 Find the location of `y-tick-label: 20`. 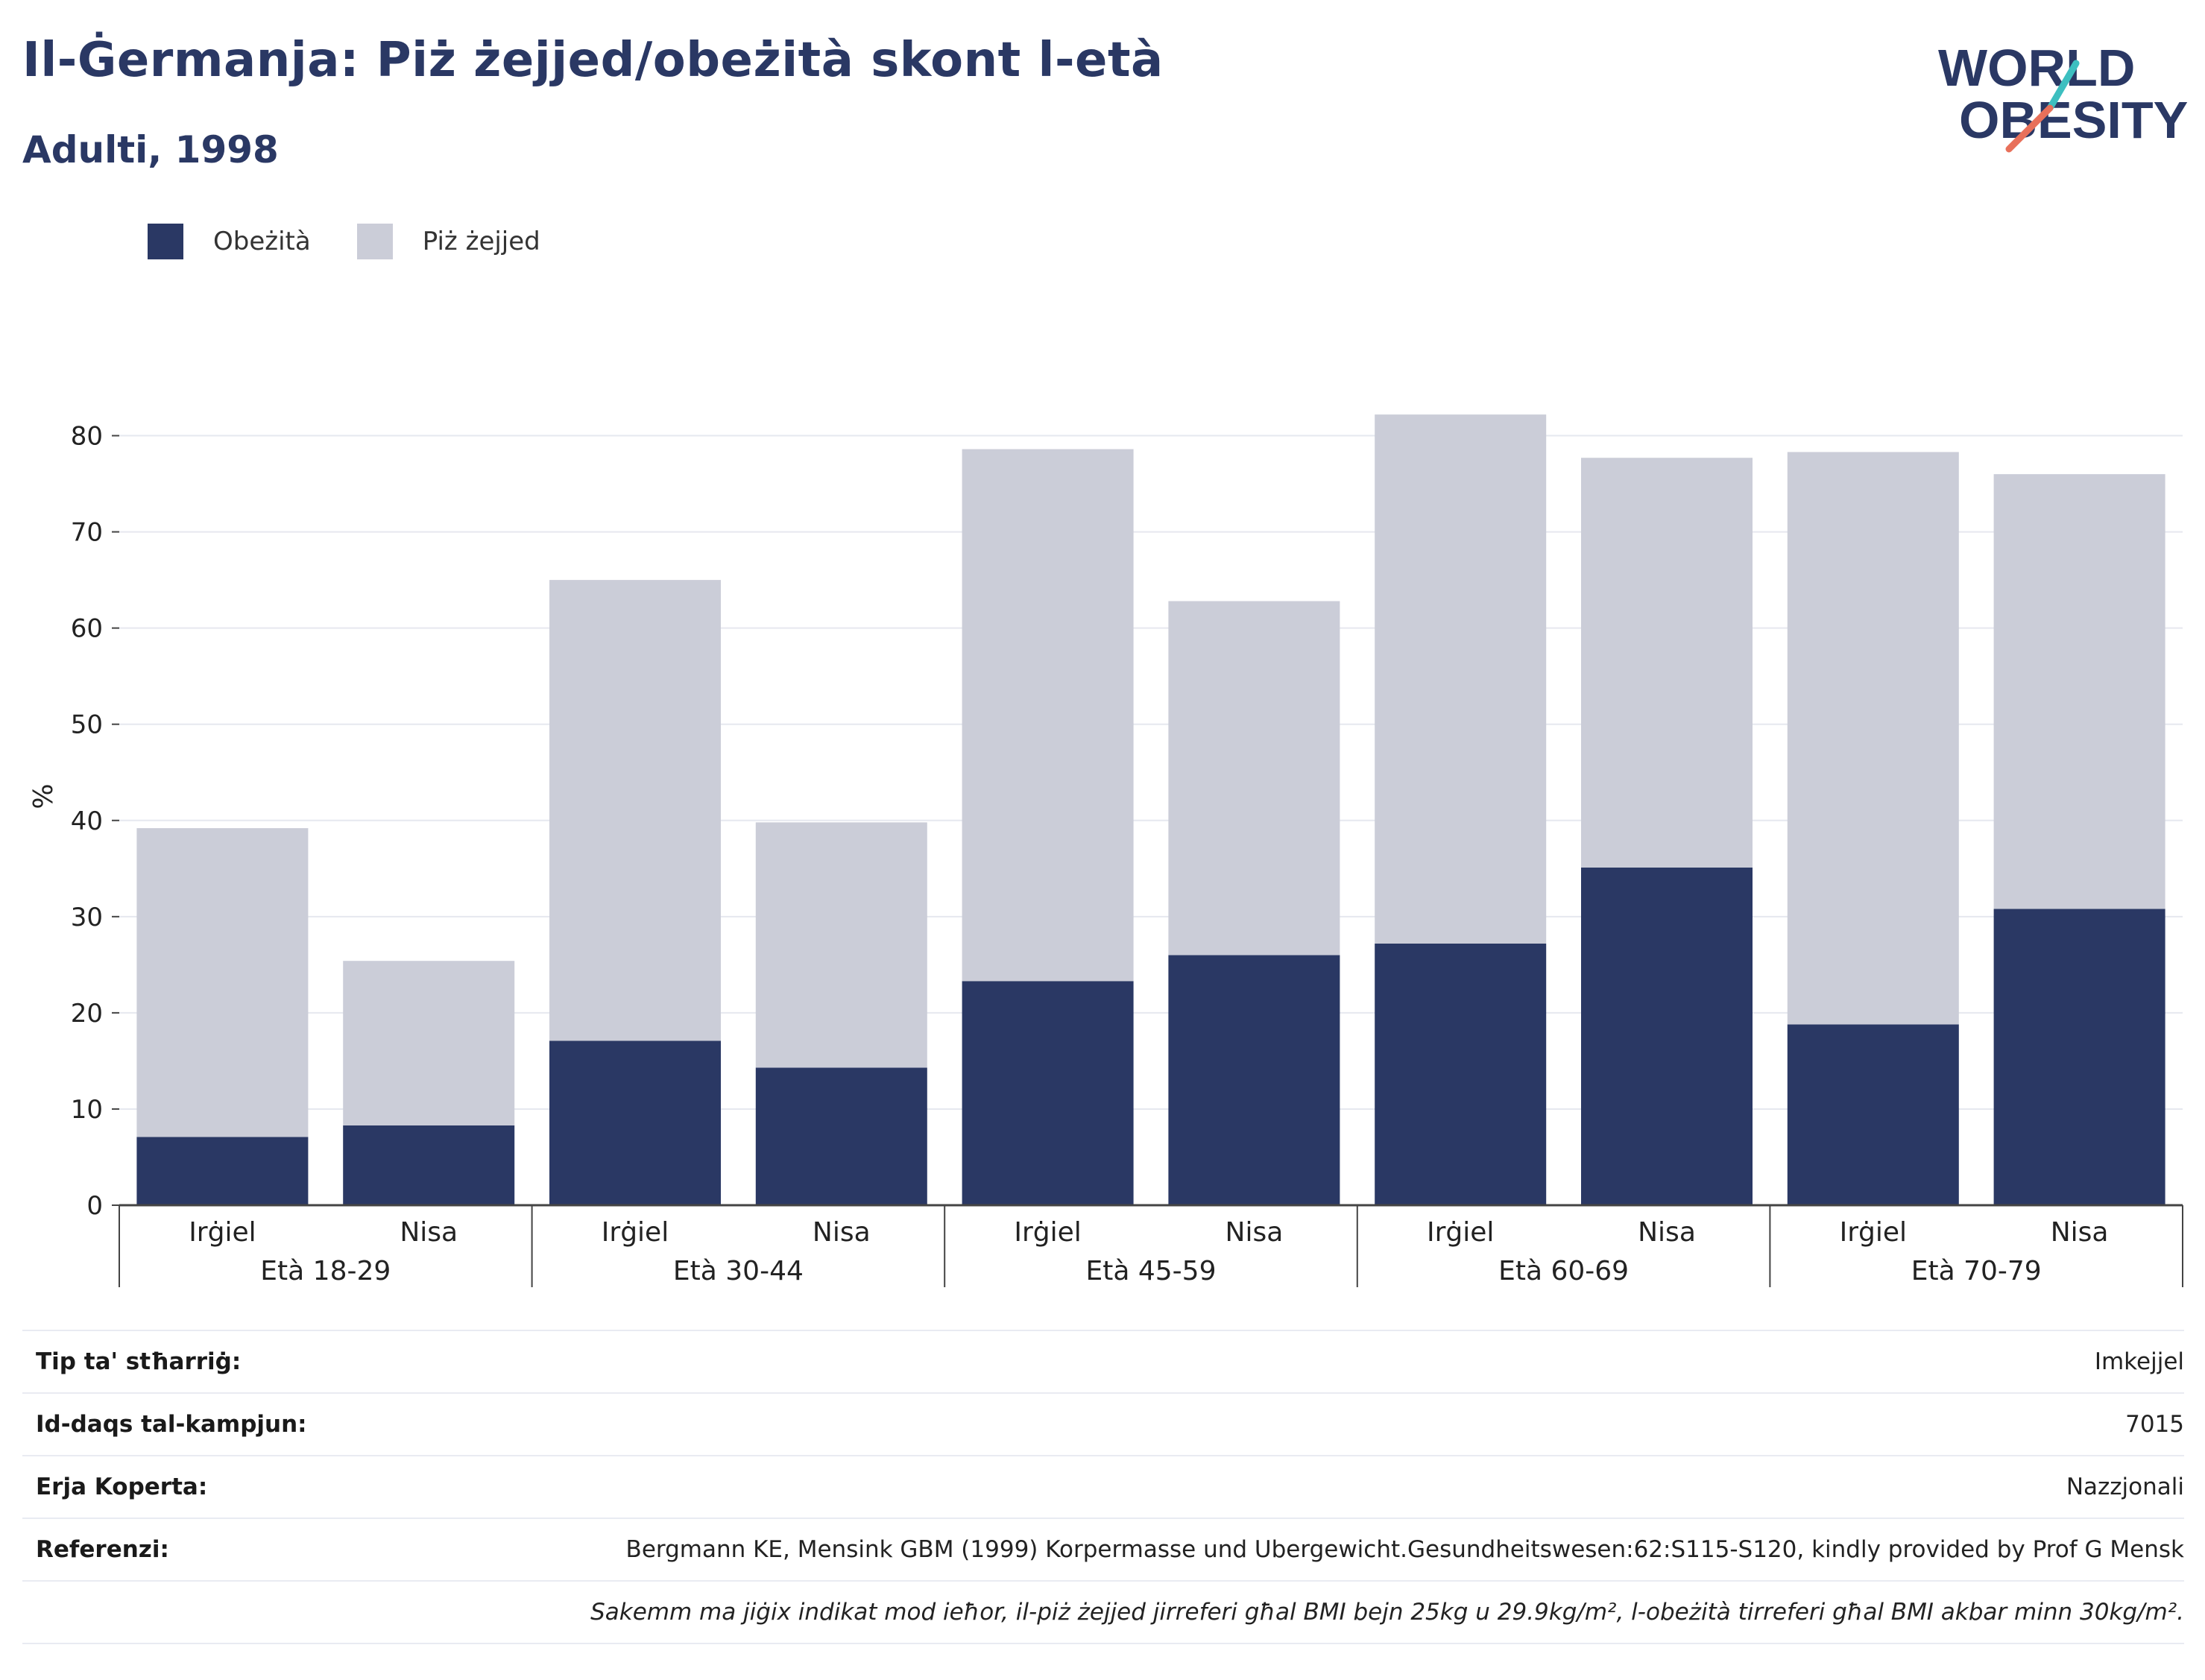

y-tick-label: 20 is located at coordinates (87, 1014).